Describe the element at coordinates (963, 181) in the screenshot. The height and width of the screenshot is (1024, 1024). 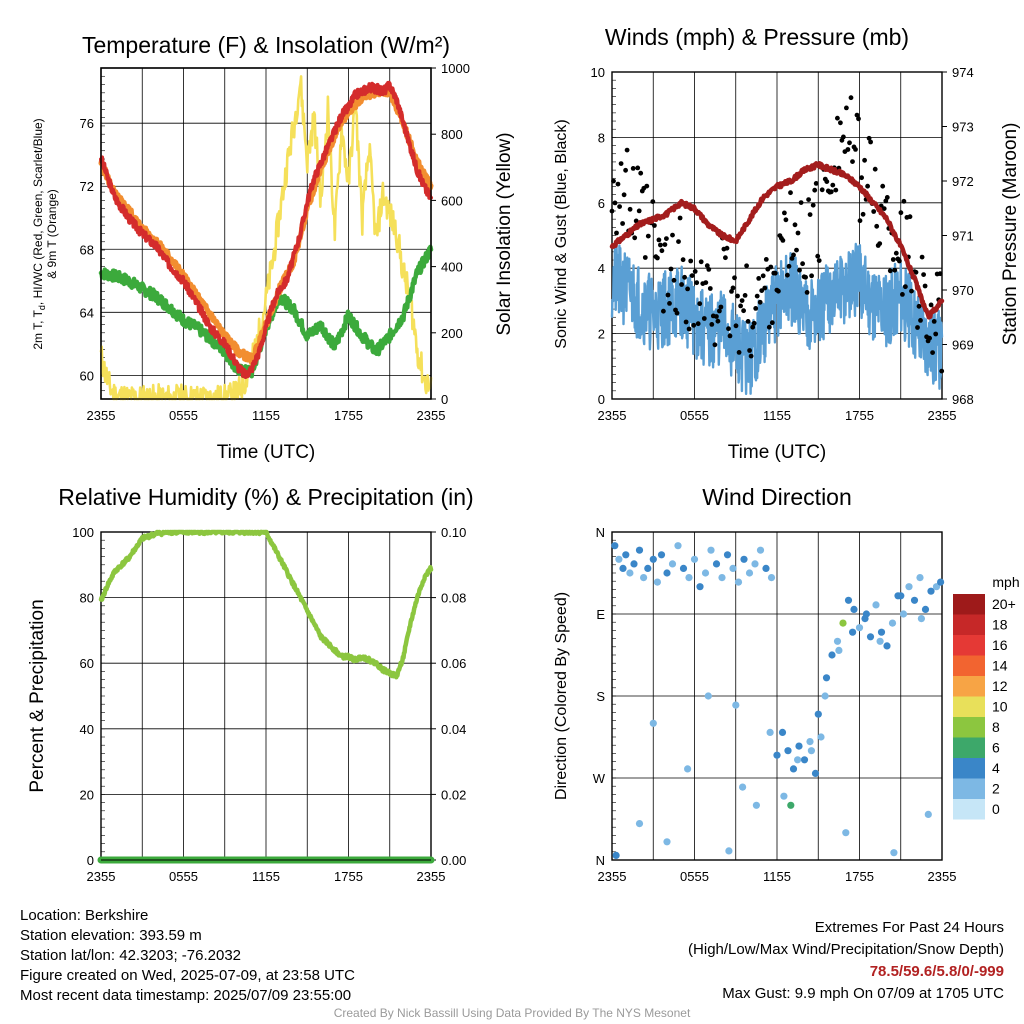
I see `y2-tick-label: 972` at that location.